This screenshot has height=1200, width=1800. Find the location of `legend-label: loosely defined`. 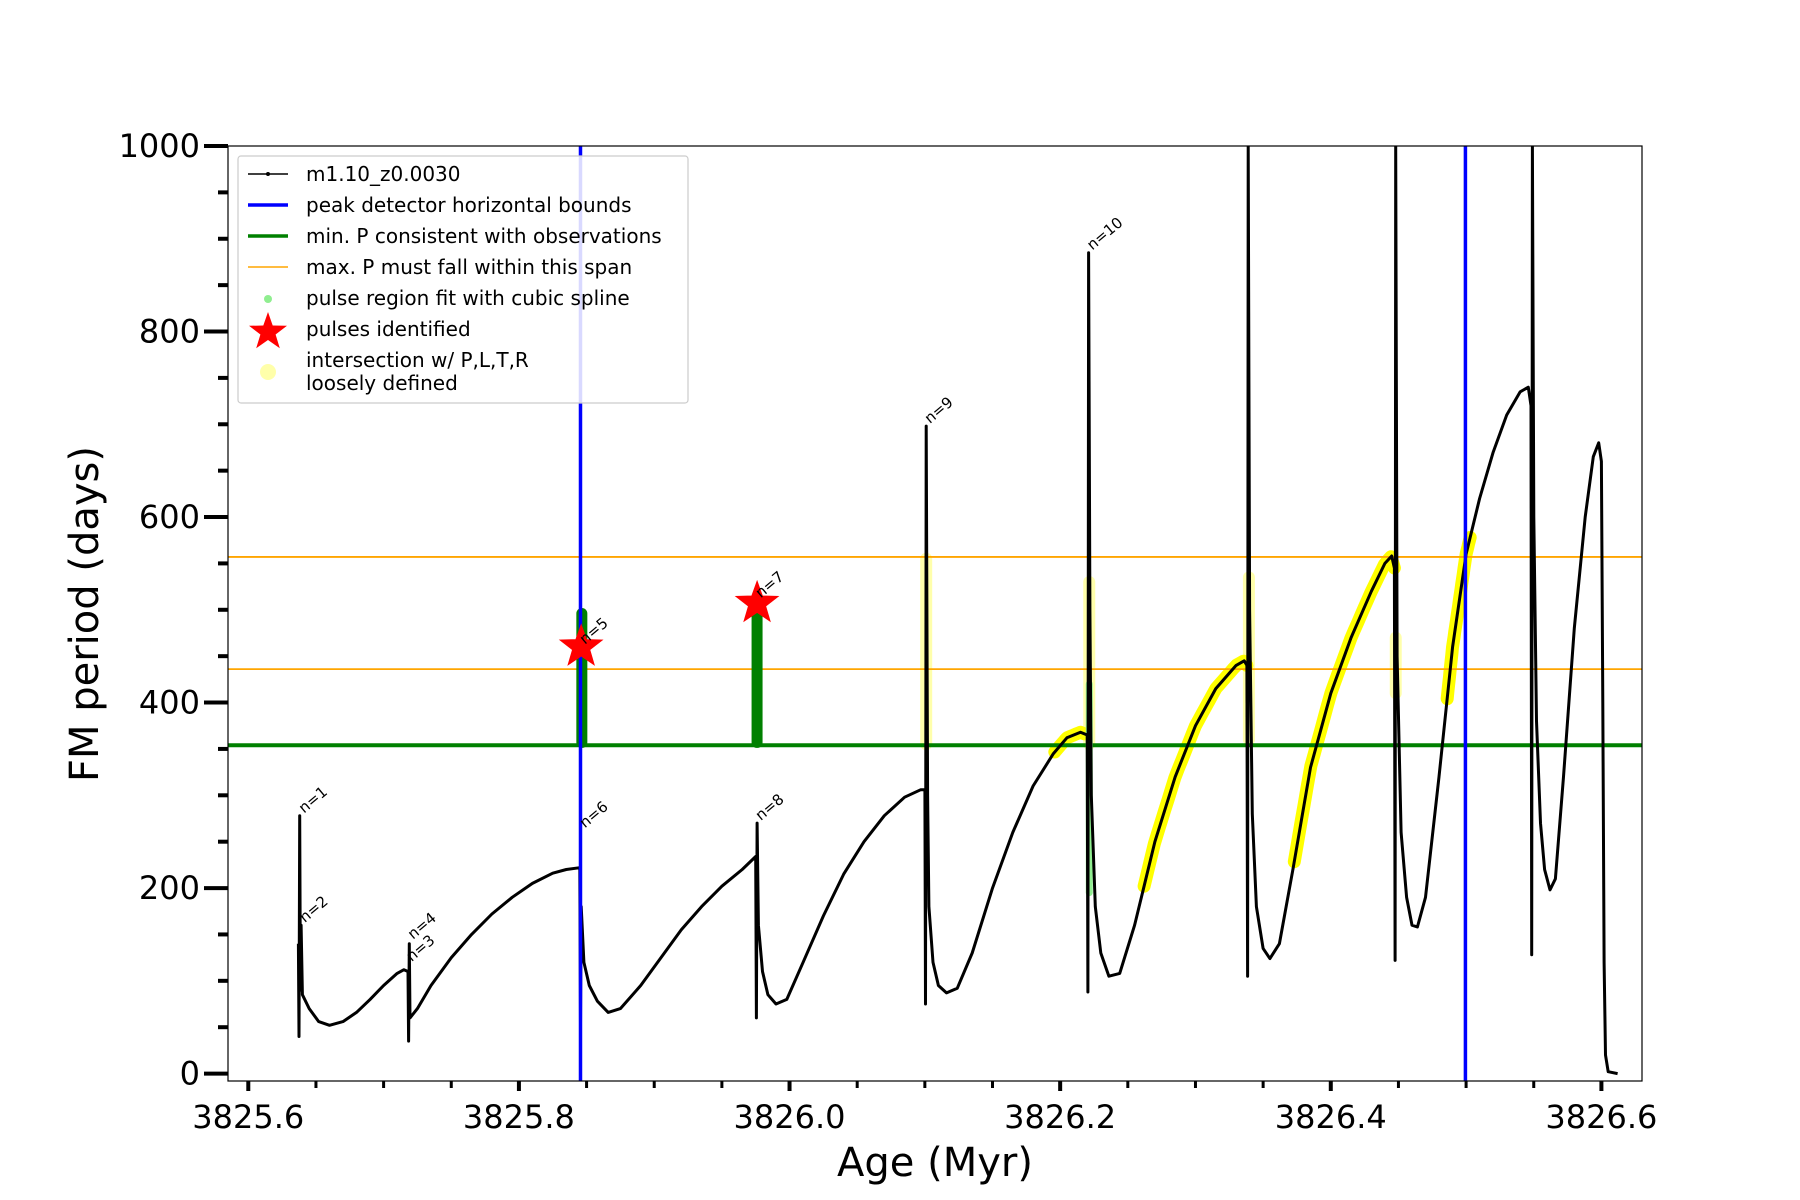

legend-label: loosely defined is located at coordinates (382, 383).